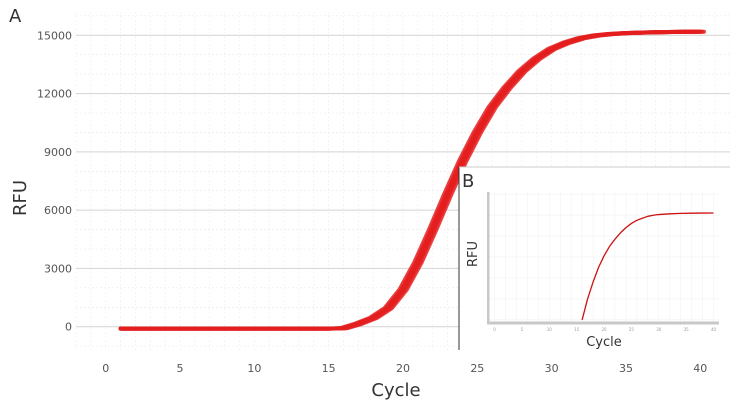 This screenshot has height=404, width=730. What do you see at coordinates (494, 329) in the screenshot?
I see `inset-x-tick-label: 0` at bounding box center [494, 329].